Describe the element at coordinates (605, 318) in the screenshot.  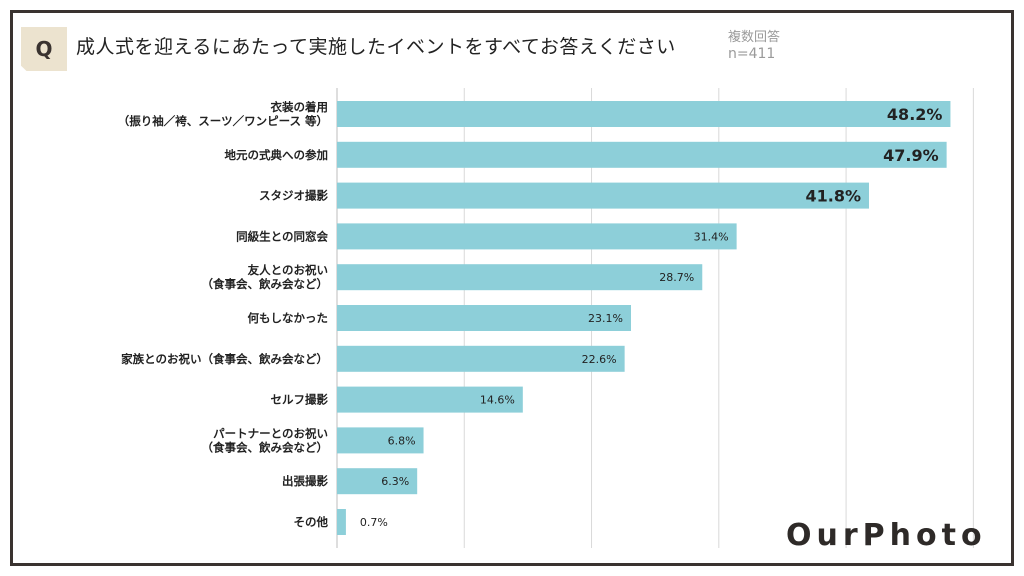
I see `data-label: 23.1%` at that location.